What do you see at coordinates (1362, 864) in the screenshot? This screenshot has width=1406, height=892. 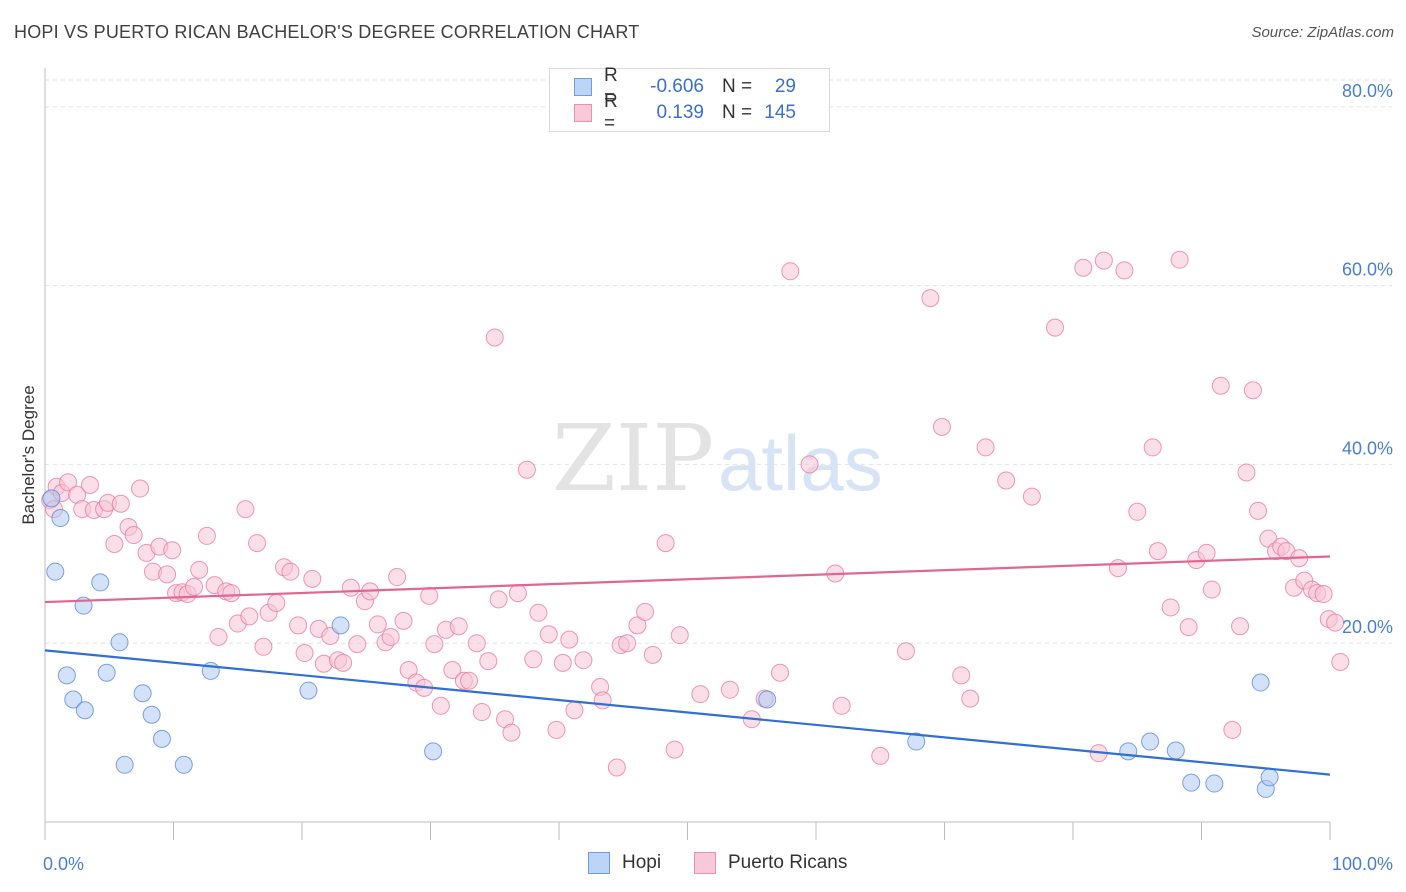 I see `x-tick-label-max: 100.0%` at bounding box center [1362, 864].